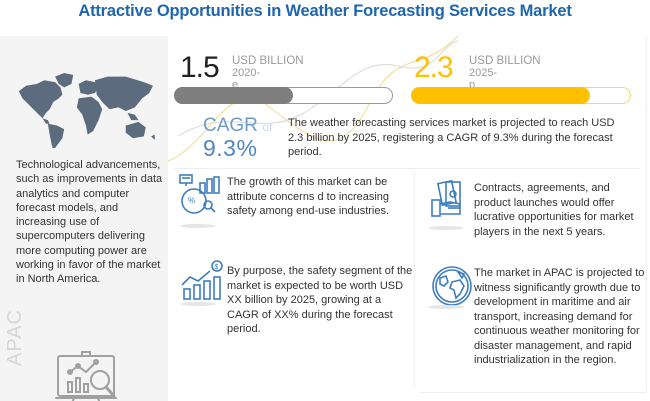 Image resolution: width=650 pixels, height=401 pixels. What do you see at coordinates (505, 61) in the screenshot?
I see `projected-unit: USD BILLION` at bounding box center [505, 61].